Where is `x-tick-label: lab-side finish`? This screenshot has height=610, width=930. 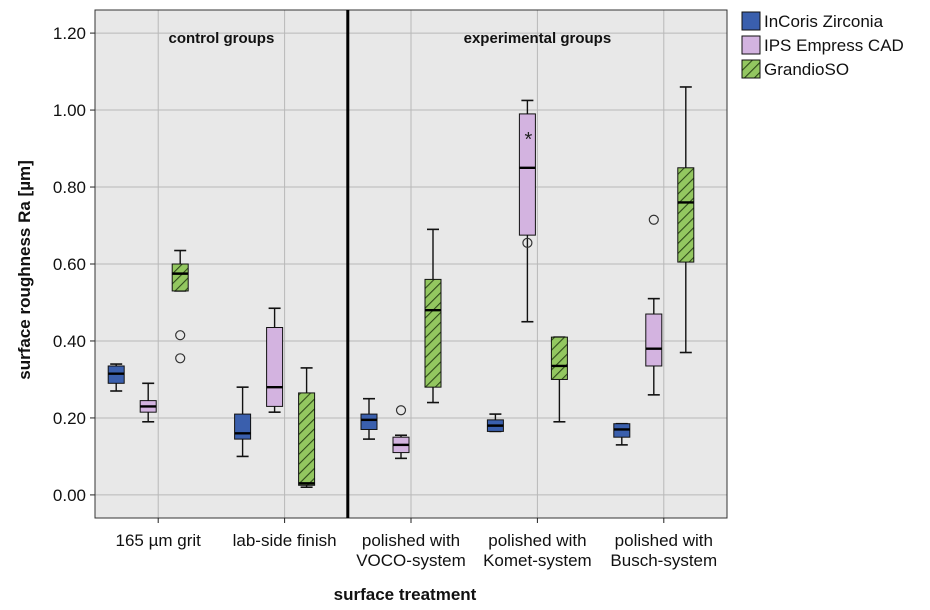 x-tick-label: lab-side finish is located at coordinates (285, 540).